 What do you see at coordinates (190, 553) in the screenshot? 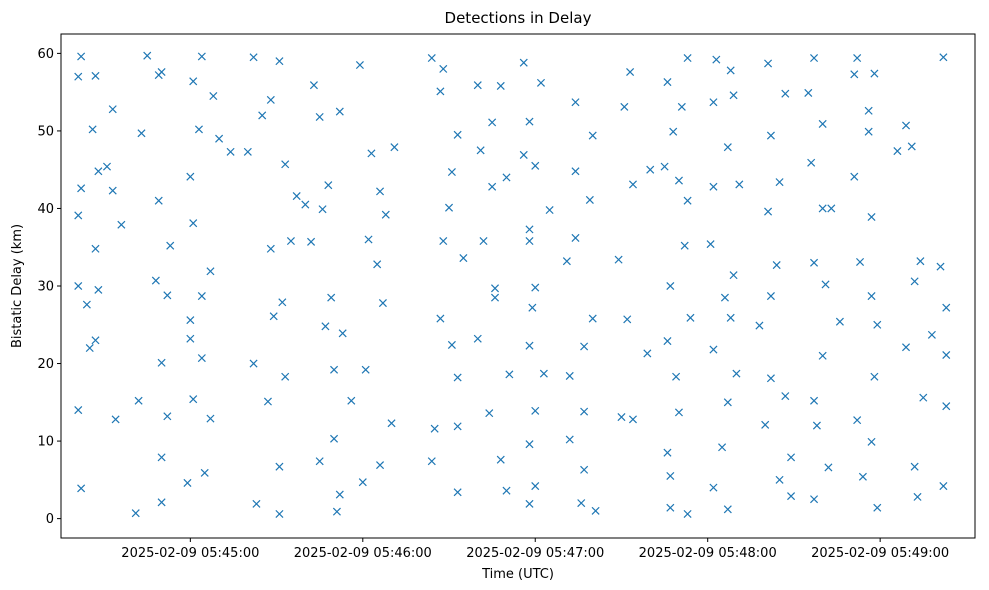
I see `x-tick-label: 2025-02-09 05:45:00` at bounding box center [190, 553].